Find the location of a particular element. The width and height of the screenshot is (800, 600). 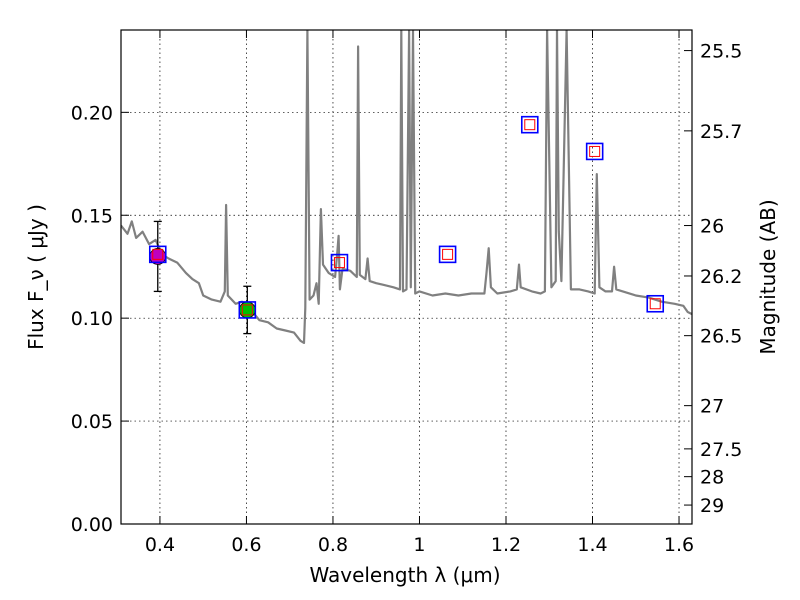

right-axis-title: Magnitude (AB) is located at coordinates (768, 276).